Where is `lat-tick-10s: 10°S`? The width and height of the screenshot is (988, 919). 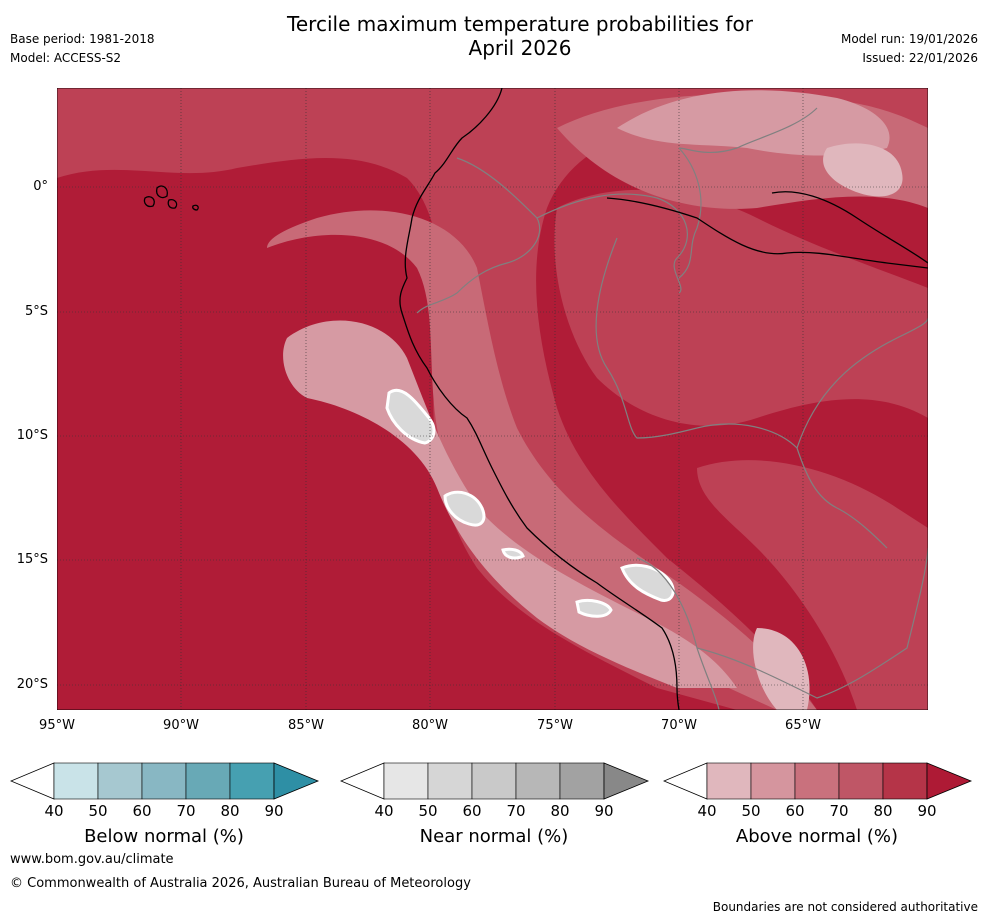
lat-tick-10s: 10°S is located at coordinates (32, 435).